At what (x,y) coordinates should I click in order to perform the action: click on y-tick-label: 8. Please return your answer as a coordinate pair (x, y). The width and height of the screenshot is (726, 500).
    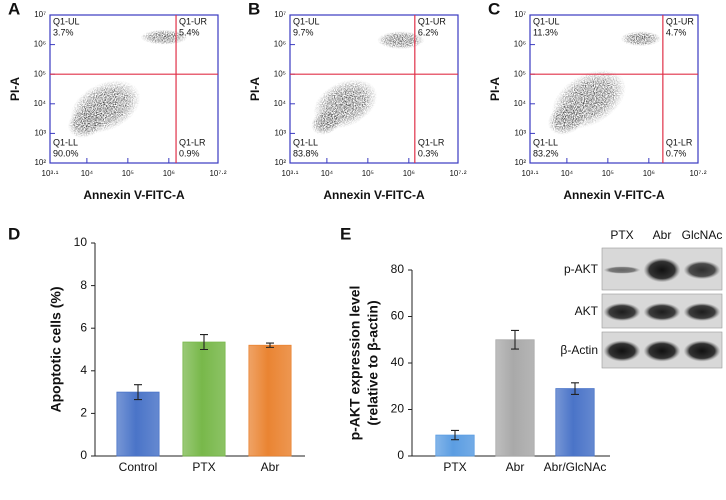
    Looking at the image, I should click on (83, 285).